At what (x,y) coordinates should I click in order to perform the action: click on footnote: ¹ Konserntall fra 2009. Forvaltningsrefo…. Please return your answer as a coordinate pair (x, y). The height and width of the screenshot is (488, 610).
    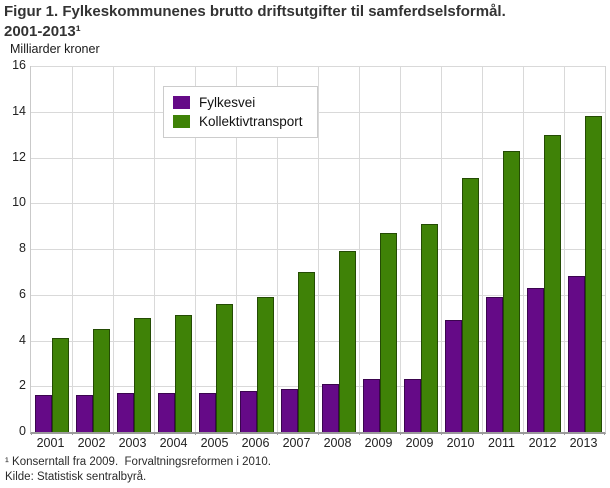
    Looking at the image, I should click on (138, 462).